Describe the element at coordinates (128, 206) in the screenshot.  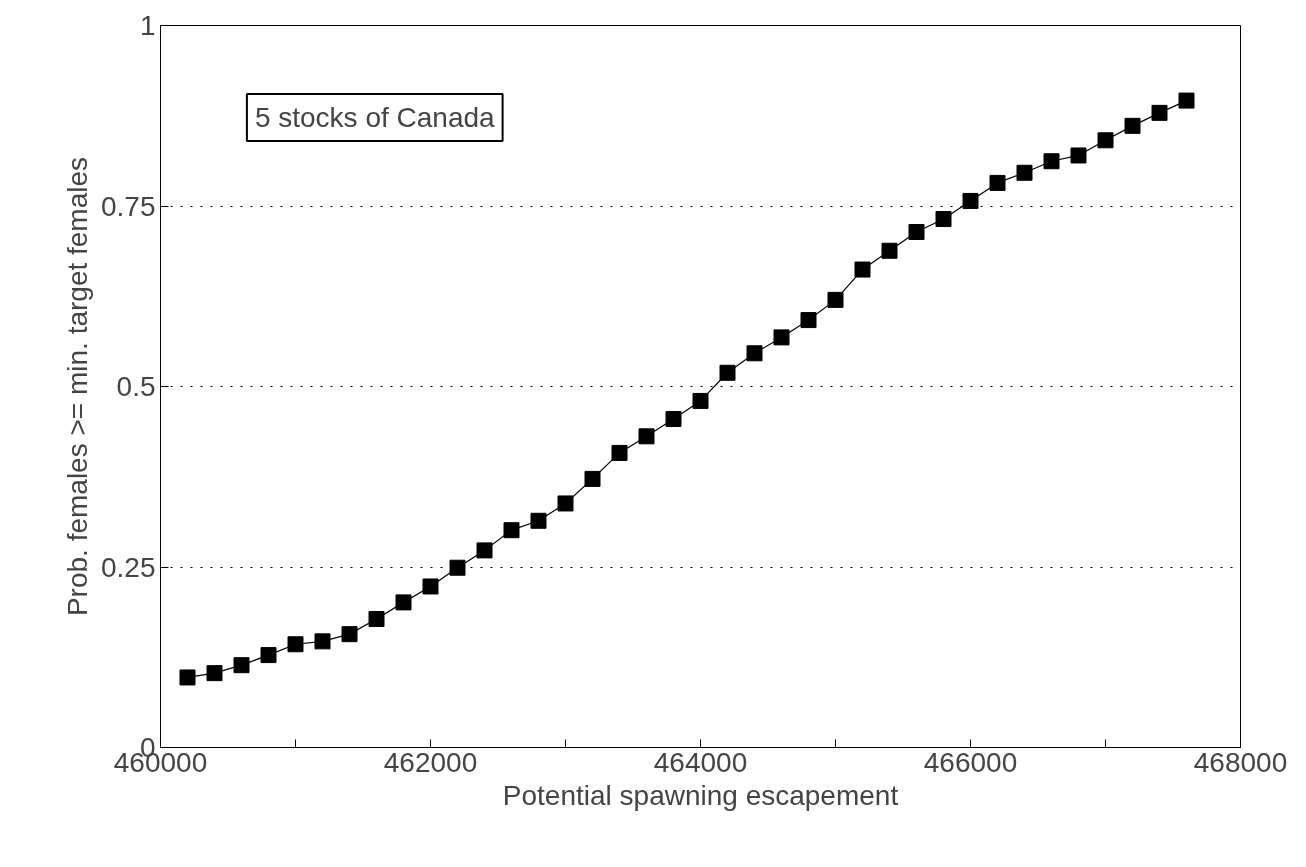
I see `y-tick-label: 0.75` at that location.